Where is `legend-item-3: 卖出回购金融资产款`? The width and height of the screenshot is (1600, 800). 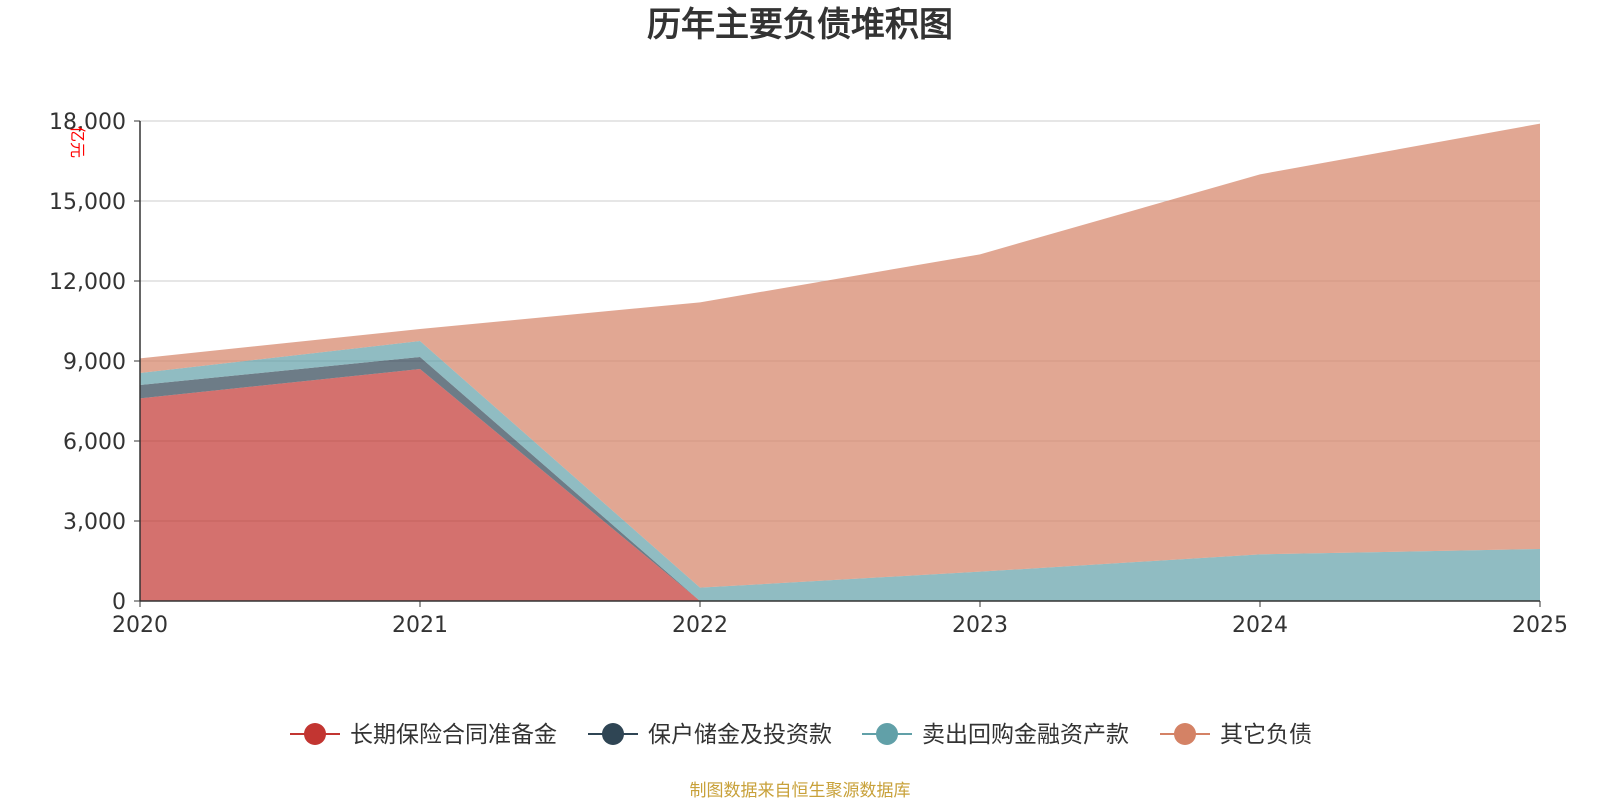 legend-item-3: 卖出回购金融资产款 is located at coordinates (995, 735).